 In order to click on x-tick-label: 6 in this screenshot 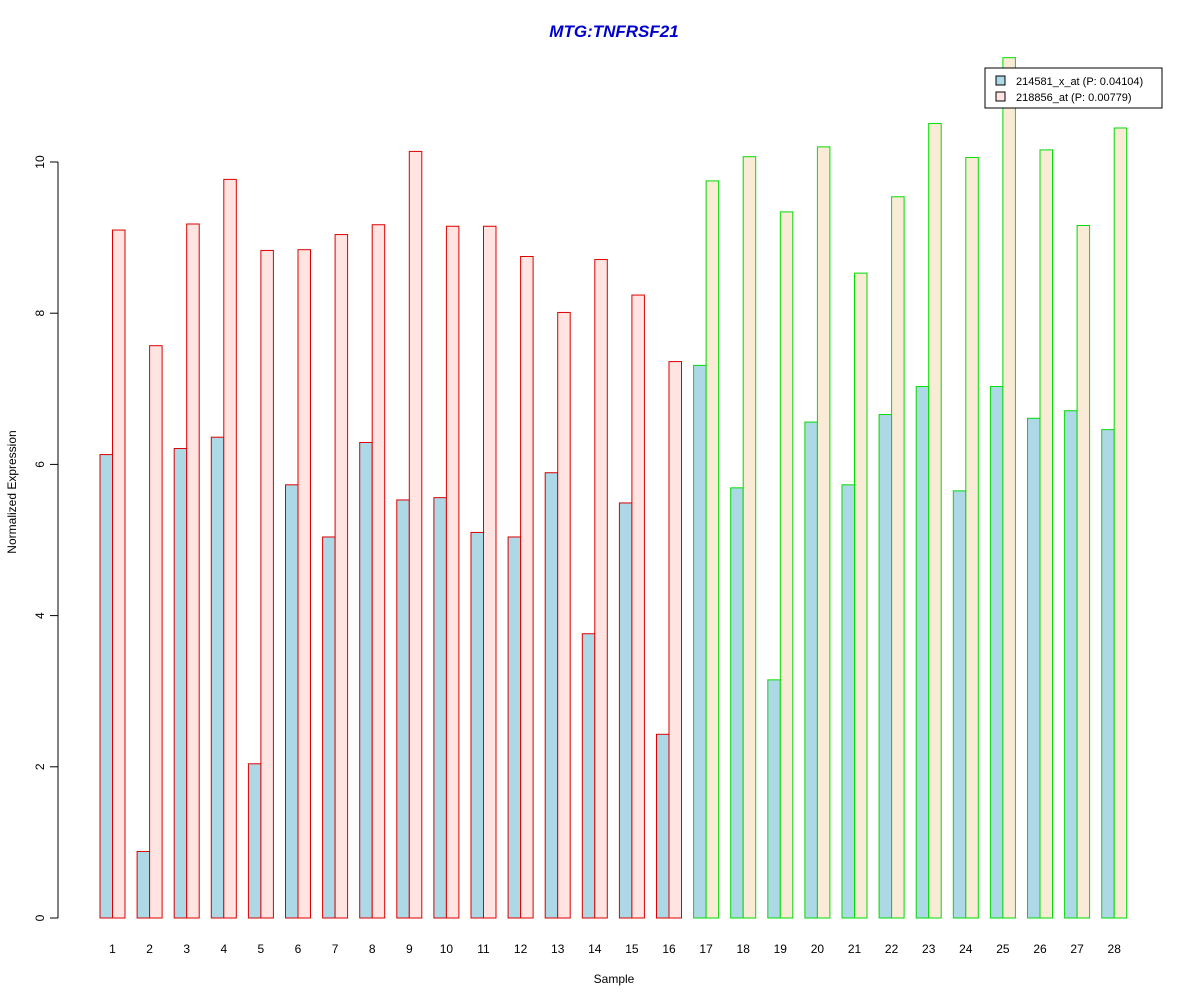, I will do `click(298, 949)`.